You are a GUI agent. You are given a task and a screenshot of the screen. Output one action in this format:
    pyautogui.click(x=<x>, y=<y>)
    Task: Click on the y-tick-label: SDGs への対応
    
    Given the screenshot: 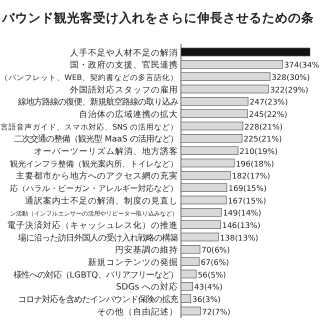 What is the action you would take?
    pyautogui.click(x=147, y=287)
    